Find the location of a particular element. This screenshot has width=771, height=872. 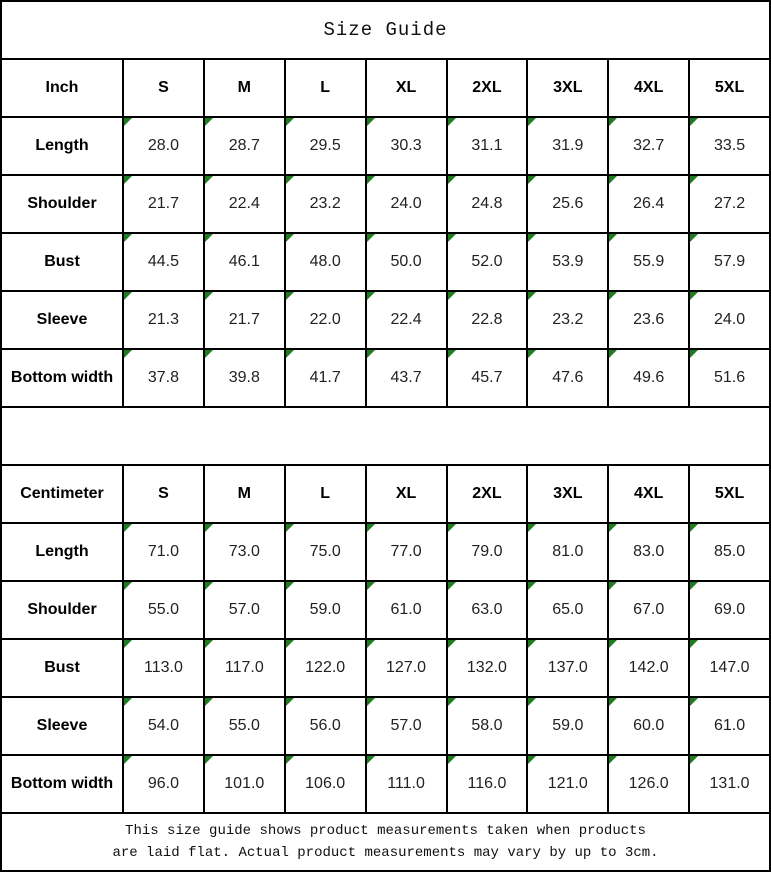

measurement-value: 56.0 is located at coordinates (325, 726).